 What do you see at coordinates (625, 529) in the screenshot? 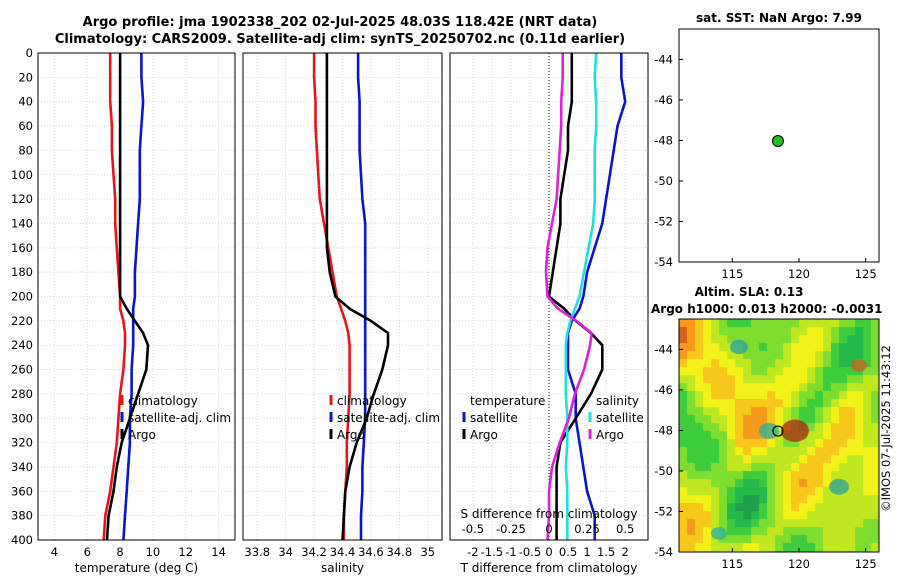
I see `s-tick-label: 0.5` at bounding box center [625, 529].